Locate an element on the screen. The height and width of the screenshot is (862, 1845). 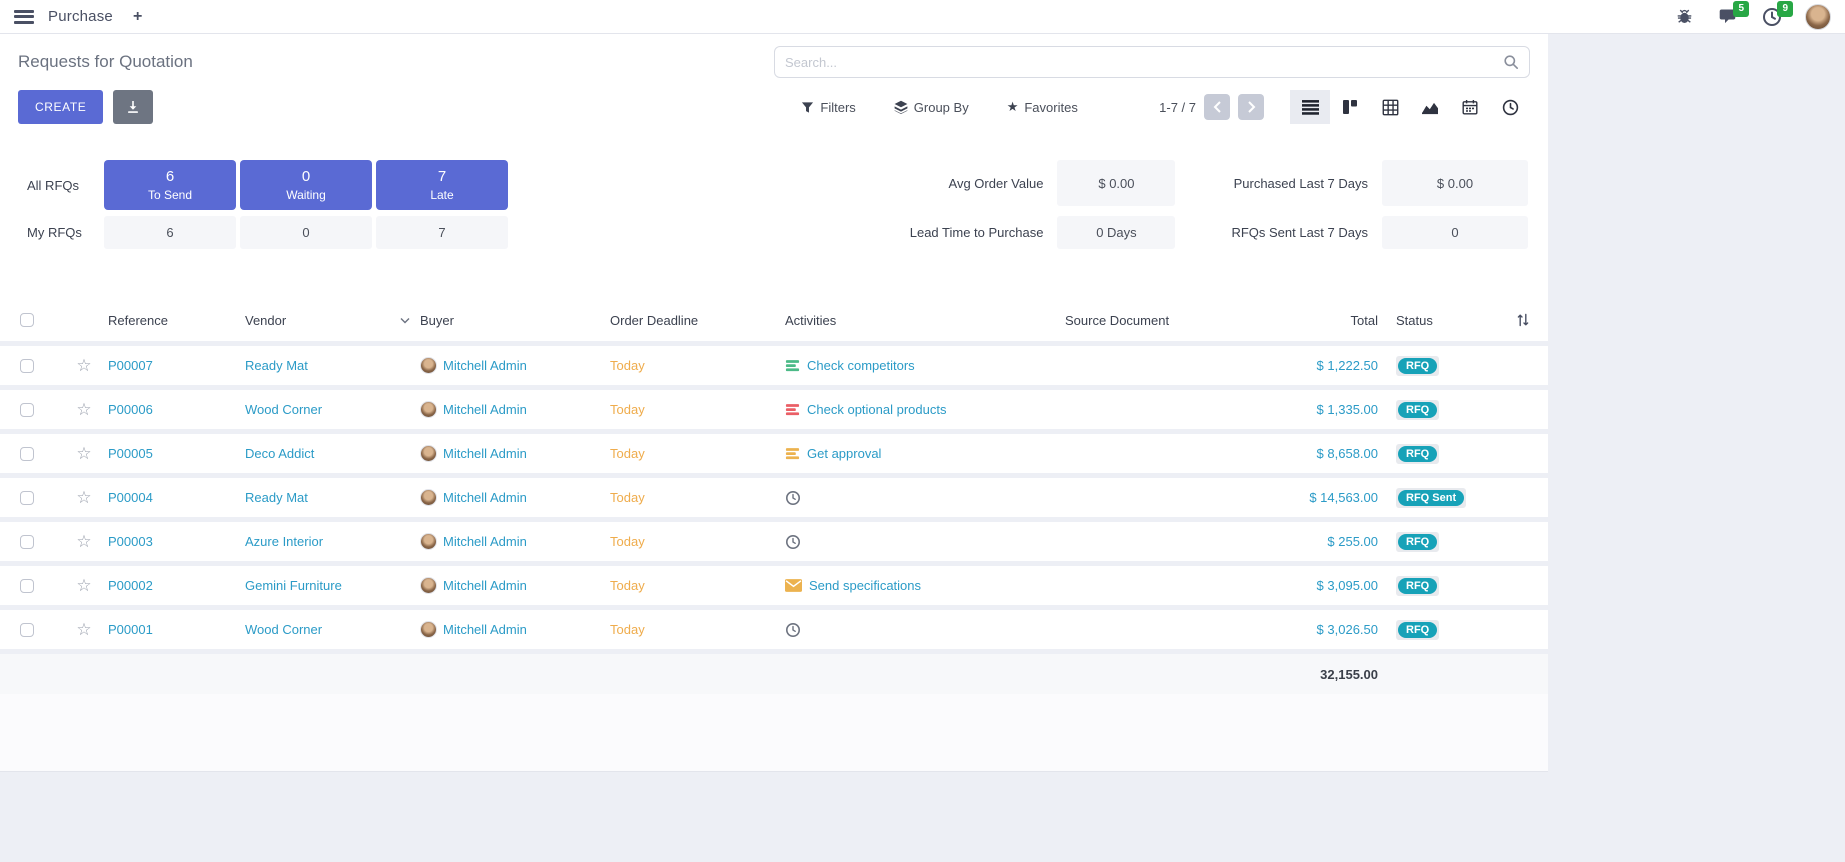
calendar-view-icon is located at coordinates (1470, 107).